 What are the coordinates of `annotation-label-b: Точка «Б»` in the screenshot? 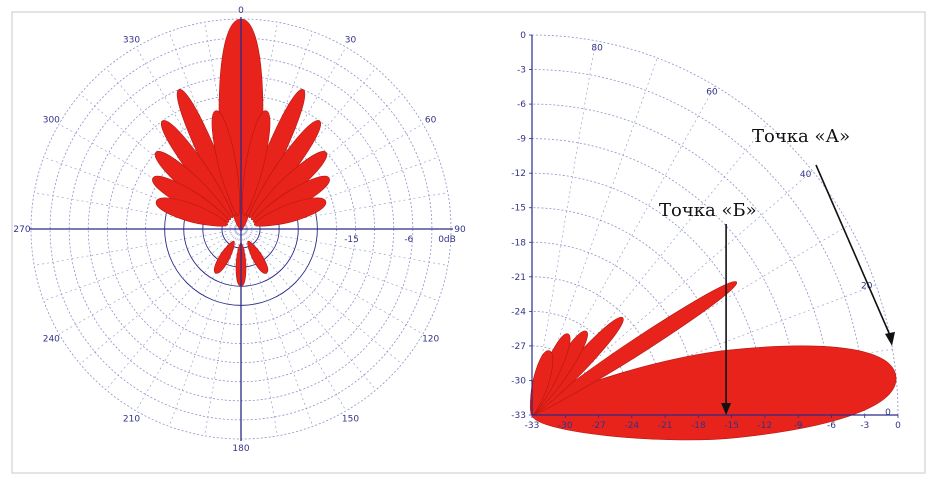 It's located at (708, 210).